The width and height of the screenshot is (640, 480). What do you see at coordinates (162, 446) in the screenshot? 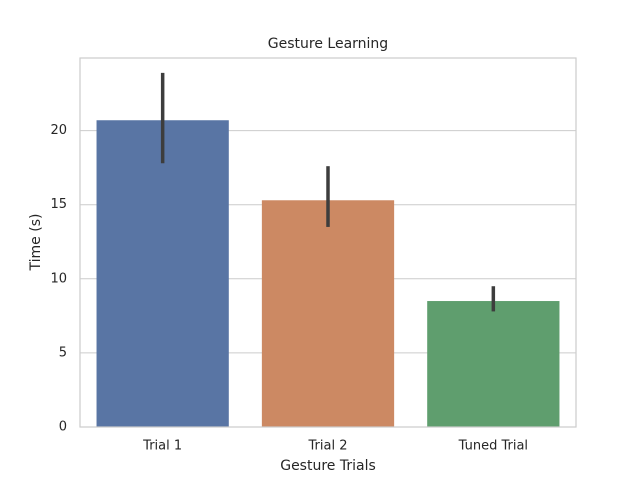
I see `x-tick-label: Trial 1` at bounding box center [162, 446].